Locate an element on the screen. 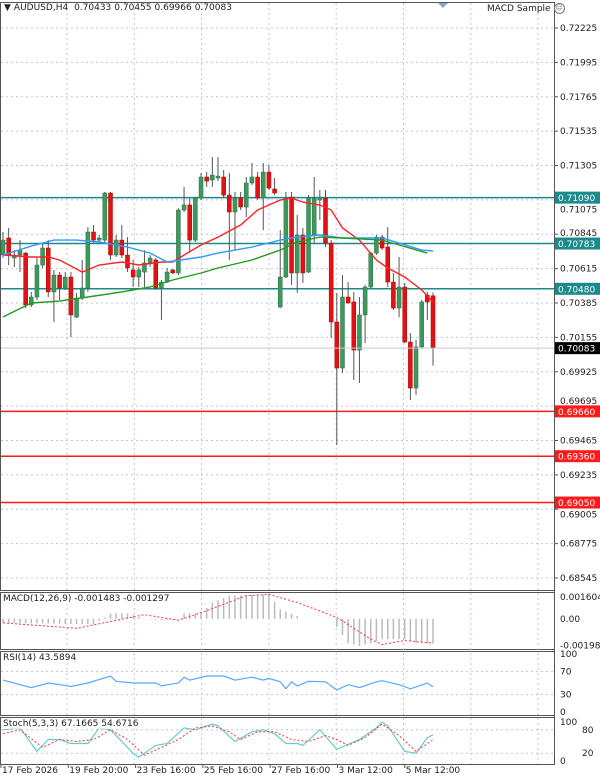 Image resolution: width=600 pixels, height=775 pixels. support-price-label: 0.69050 is located at coordinates (576, 504).